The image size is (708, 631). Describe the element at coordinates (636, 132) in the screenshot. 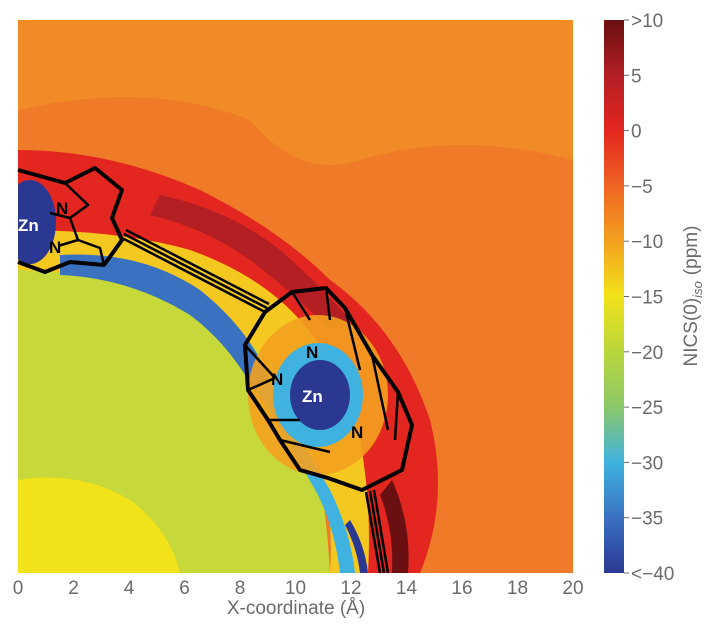

I see `colorbar-tick-label: 0` at that location.